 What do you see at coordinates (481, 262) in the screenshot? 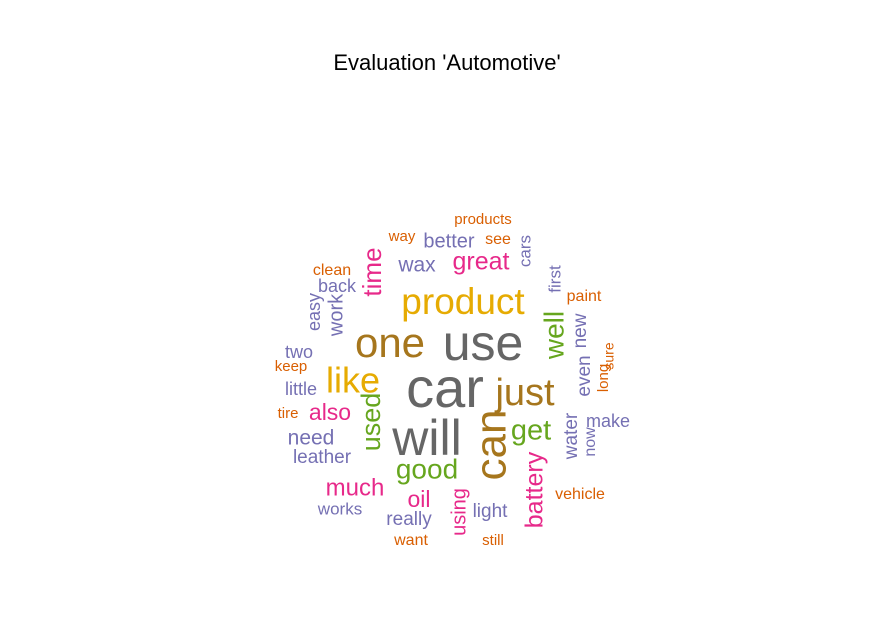
I see `word-great: great` at bounding box center [481, 262].